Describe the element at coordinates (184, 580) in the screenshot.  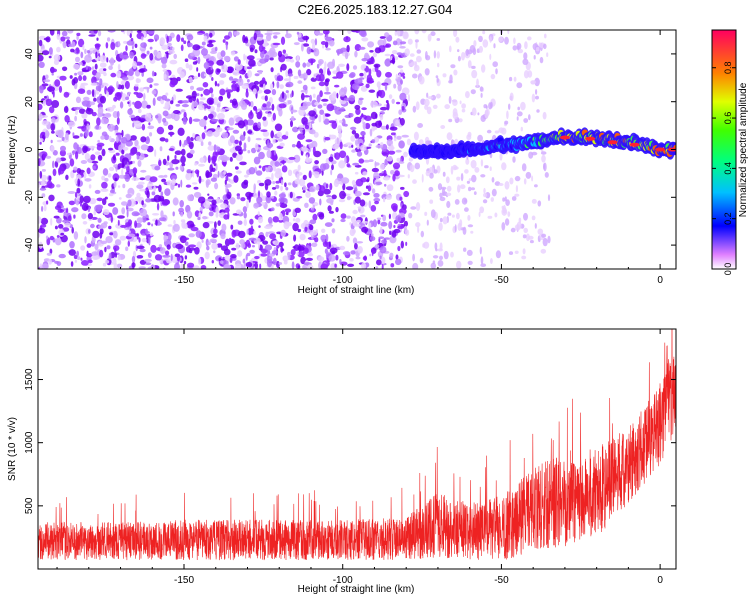
I see `bottom-x-tick-label: -150` at that location.